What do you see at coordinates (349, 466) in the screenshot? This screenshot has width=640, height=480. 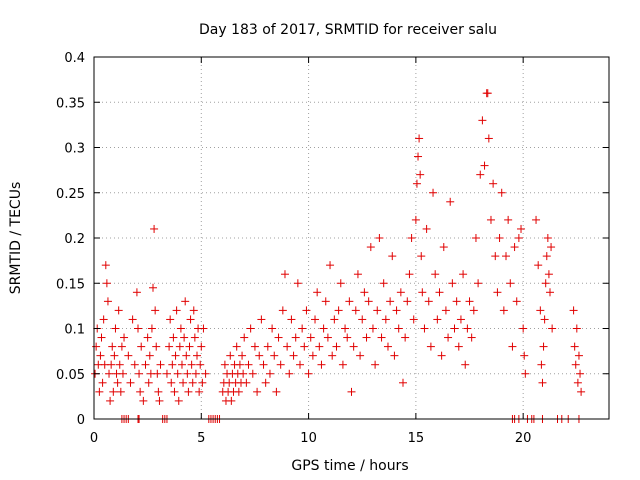 I see `x-axis-label: GPS time / hours` at bounding box center [349, 466].